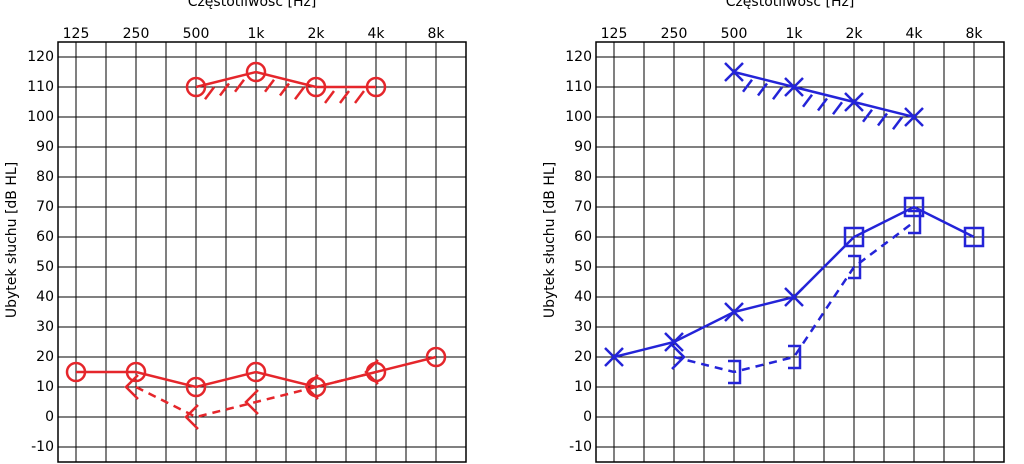  Describe the element at coordinates (580, 447) in the screenshot. I see `y-tick-label: -10` at that location.